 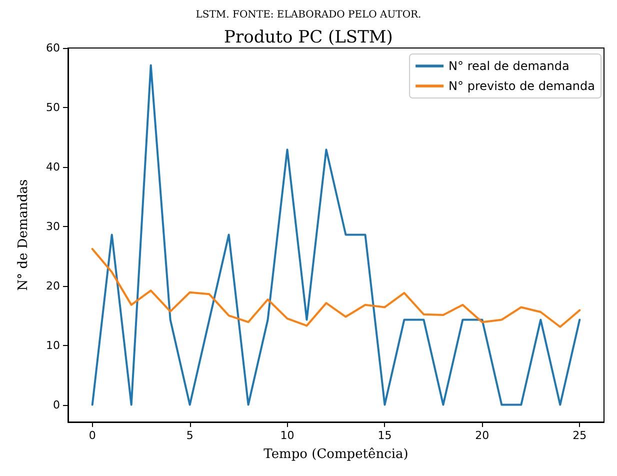 I want to click on x-tick-label: 15, so click(x=385, y=435).